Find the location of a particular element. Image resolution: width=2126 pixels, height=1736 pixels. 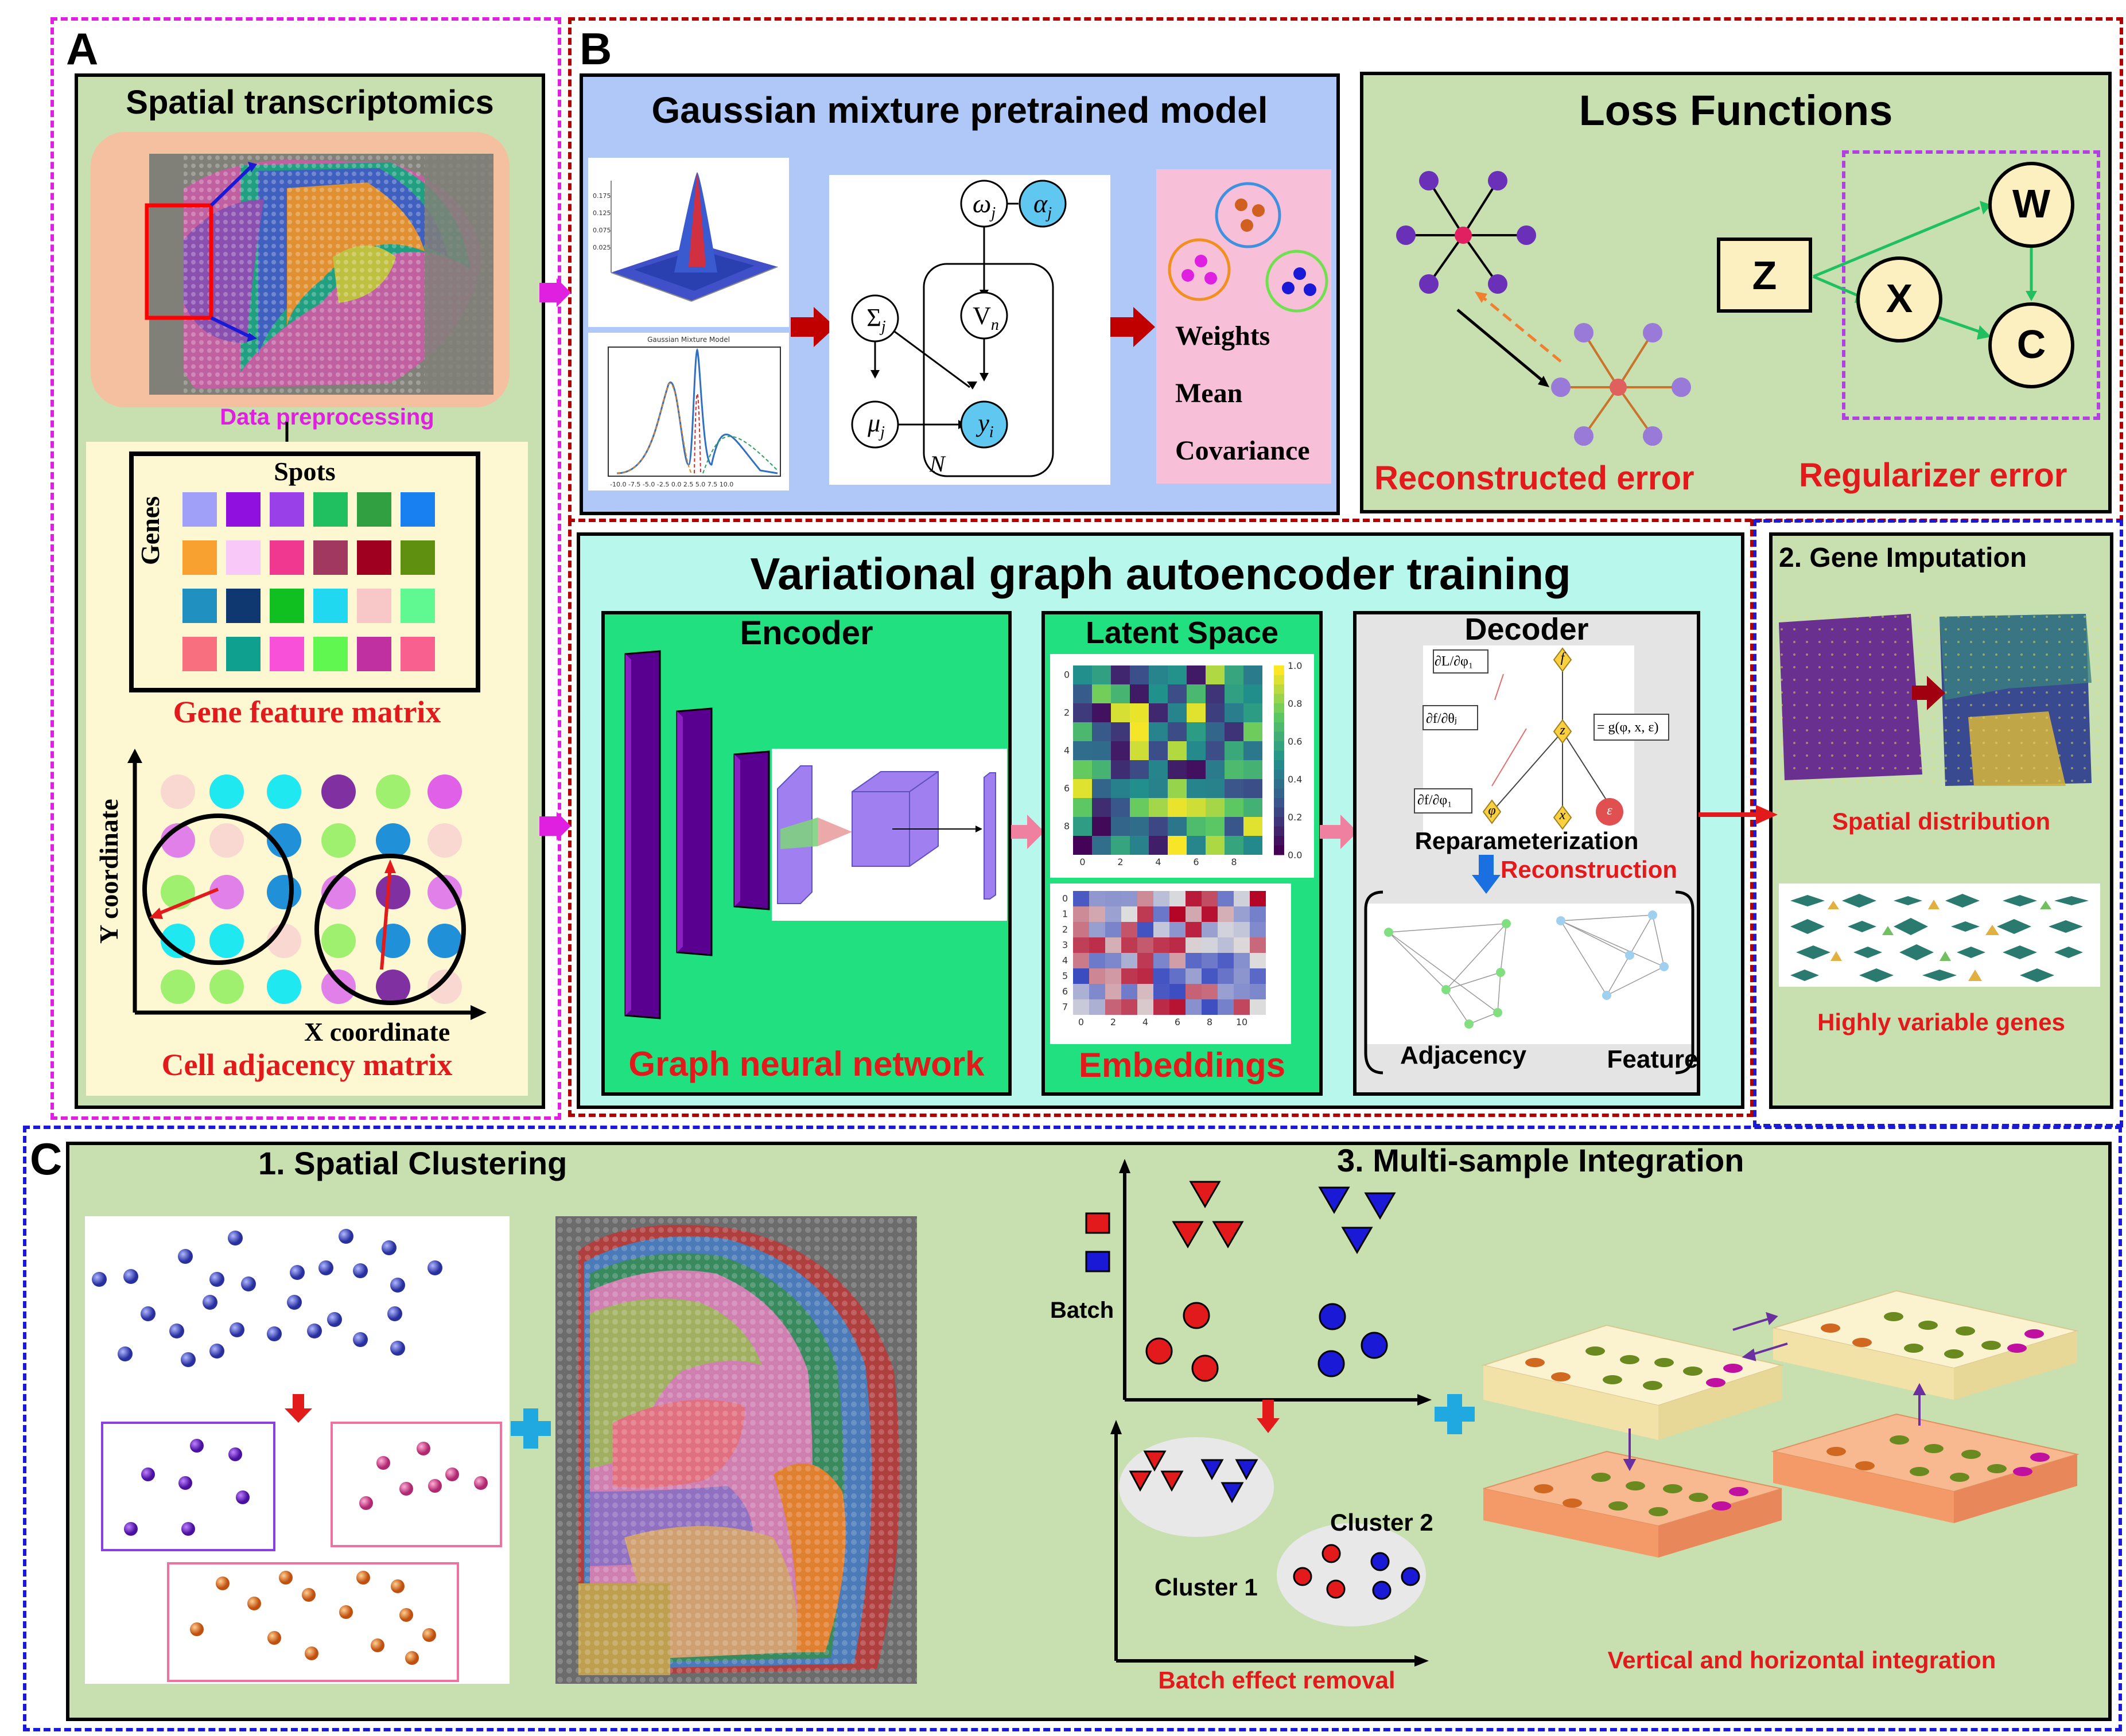

decoder-title: Decoder is located at coordinates (1526, 630).